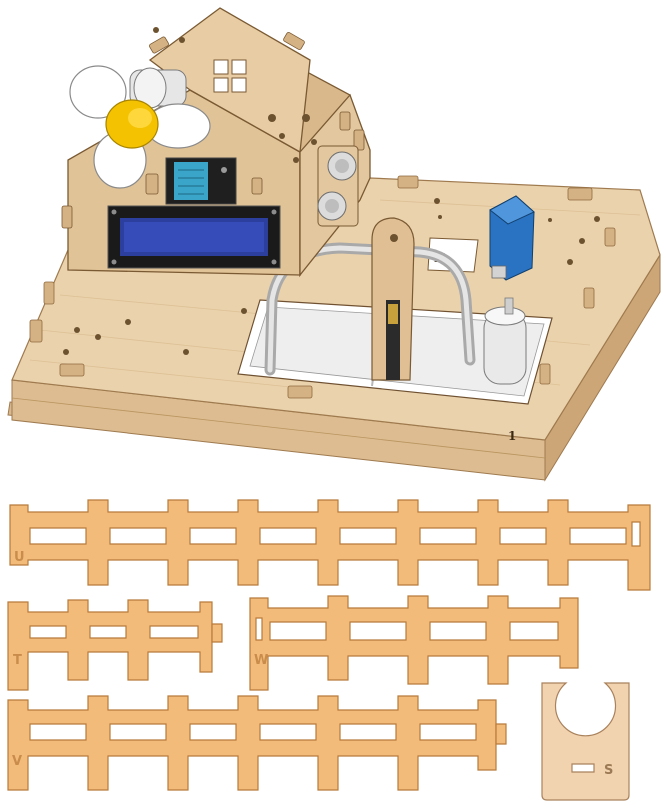 The image size is (666, 811). I want to click on soil-sensor-board, so click(393, 299).